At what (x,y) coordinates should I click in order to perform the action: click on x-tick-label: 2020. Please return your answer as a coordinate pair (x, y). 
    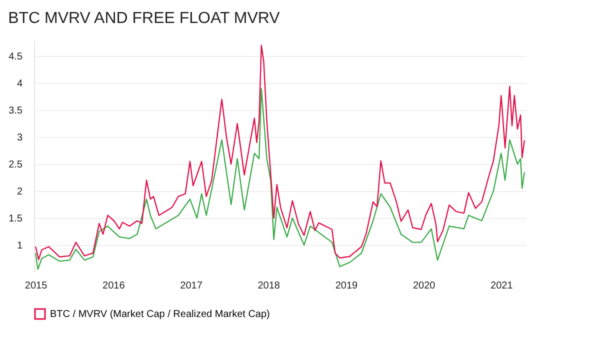
    Looking at the image, I should click on (424, 286).